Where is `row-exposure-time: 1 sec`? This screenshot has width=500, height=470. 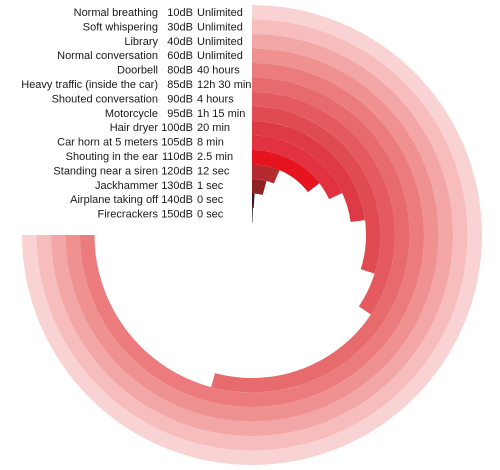
row-exposure-time: 1 sec is located at coordinates (210, 186).